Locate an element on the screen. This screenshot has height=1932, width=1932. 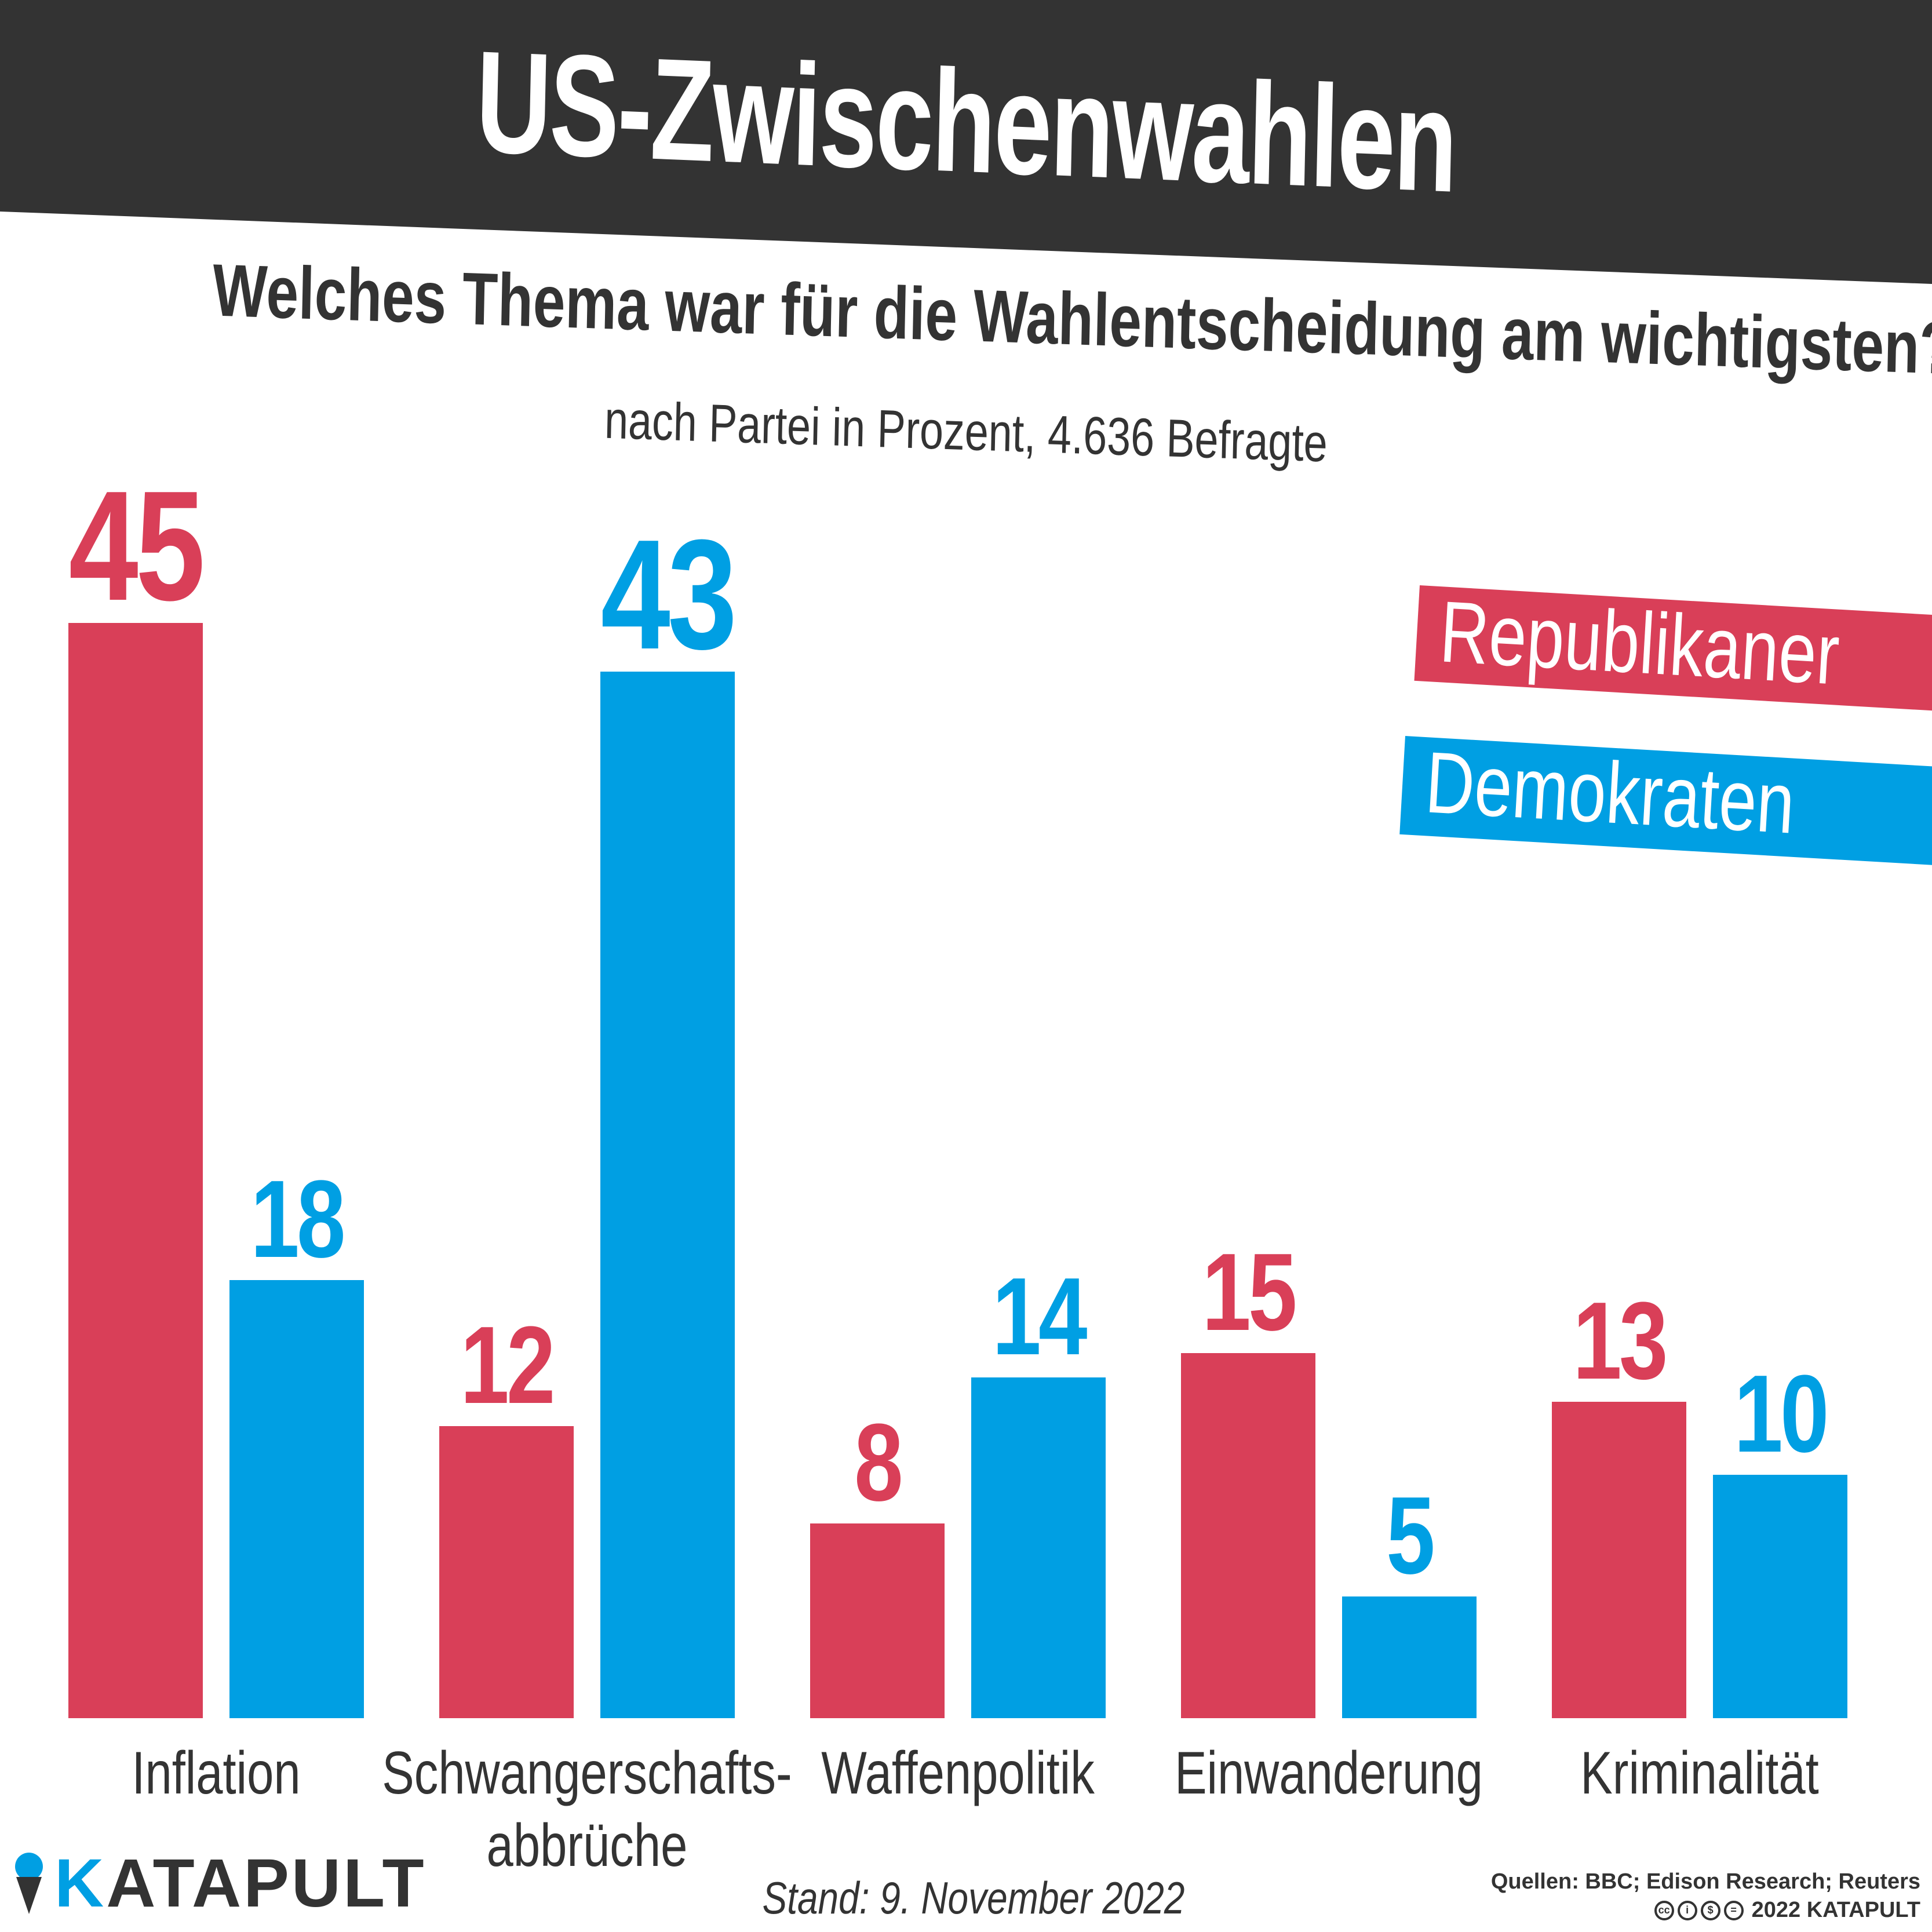
sources-note: Quellen: BBC; Edison Research; Reuters is located at coordinates (1705, 1882).